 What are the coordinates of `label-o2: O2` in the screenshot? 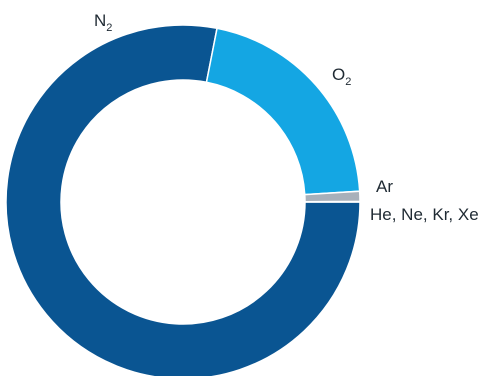 It's located at (341, 76).